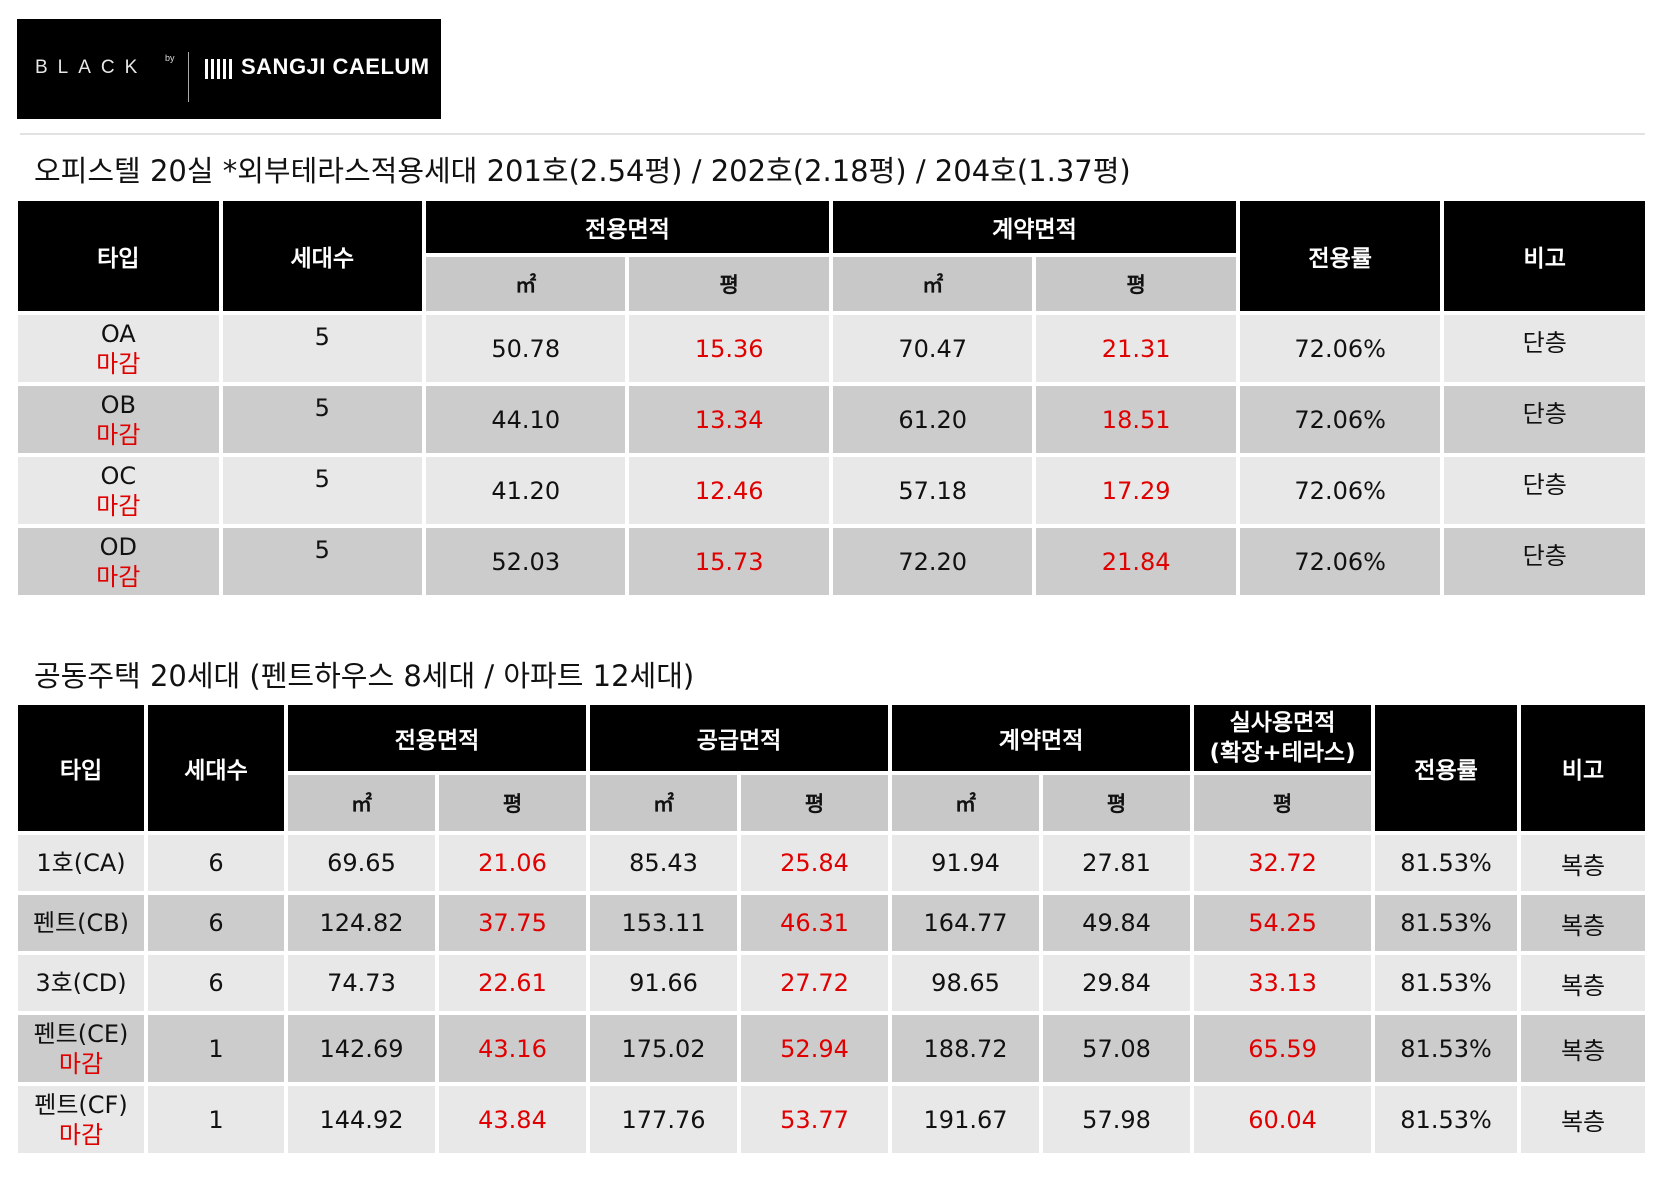  I want to click on exclusive-sqm-cell: 69.65, so click(361, 863).